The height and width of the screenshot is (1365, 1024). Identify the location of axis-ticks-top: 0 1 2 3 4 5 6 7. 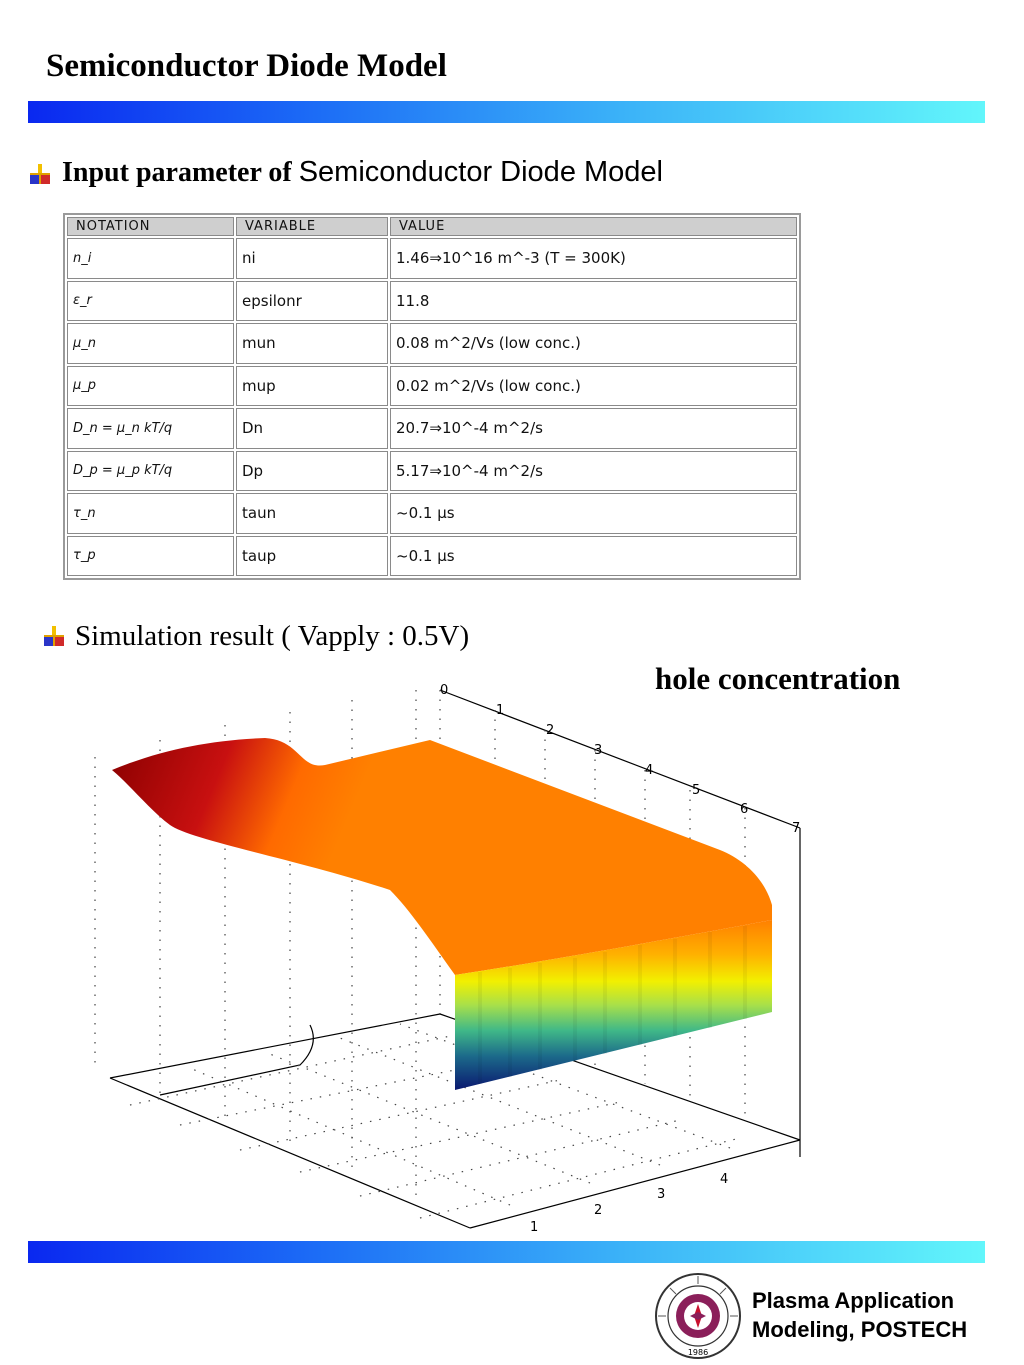
(620, 759).